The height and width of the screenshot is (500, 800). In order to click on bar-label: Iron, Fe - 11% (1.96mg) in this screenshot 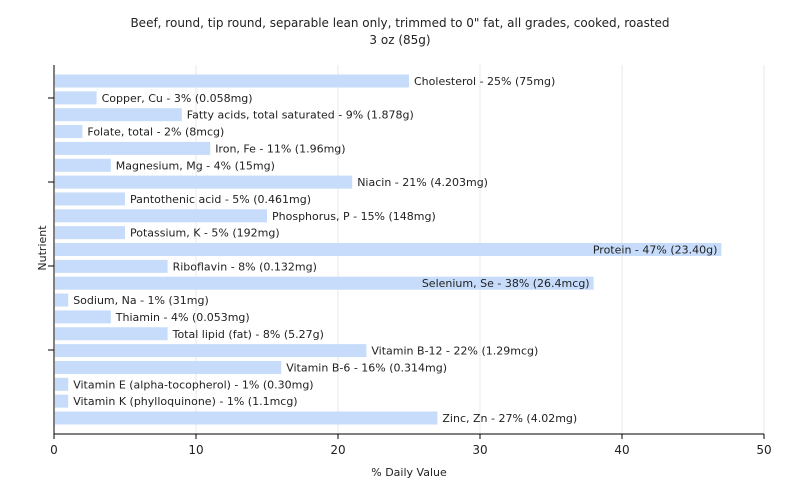, I will do `click(280, 148)`.